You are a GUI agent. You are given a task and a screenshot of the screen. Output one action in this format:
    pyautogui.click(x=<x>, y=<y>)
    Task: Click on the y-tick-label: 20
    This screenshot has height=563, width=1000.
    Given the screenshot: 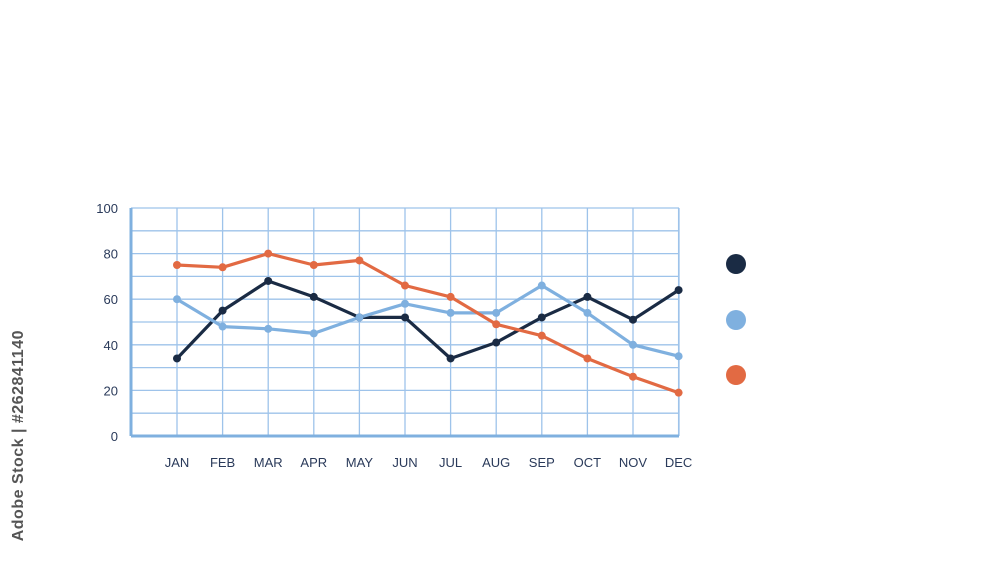 What is the action you would take?
    pyautogui.click(x=111, y=390)
    